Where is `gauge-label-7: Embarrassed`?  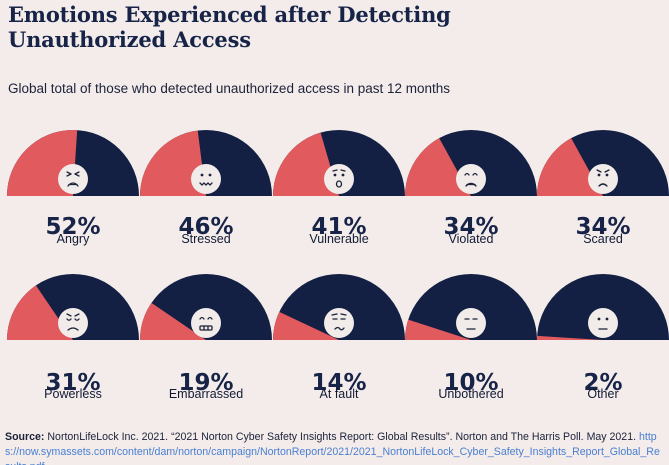 gauge-label-7: Embarrassed is located at coordinates (206, 394).